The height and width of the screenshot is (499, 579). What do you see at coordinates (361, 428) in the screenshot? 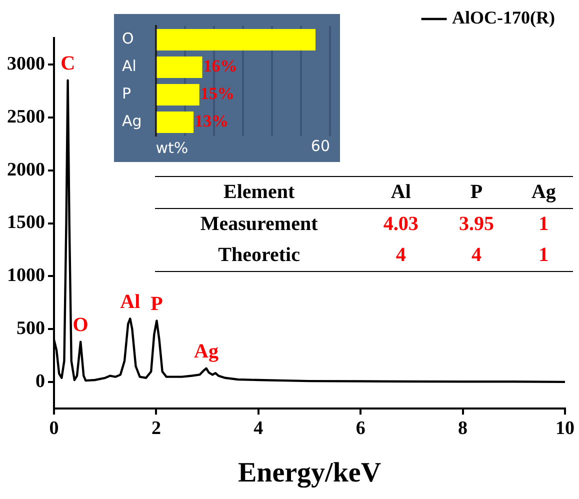
I see `x-tick-label: 6` at bounding box center [361, 428].